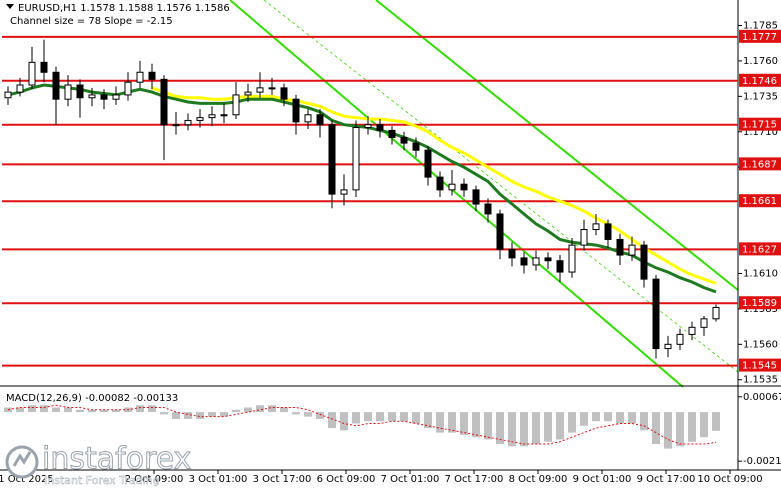 This screenshot has width=781, height=489. What do you see at coordinates (10, 6) in the screenshot?
I see `symbol-arrow` at bounding box center [10, 6].